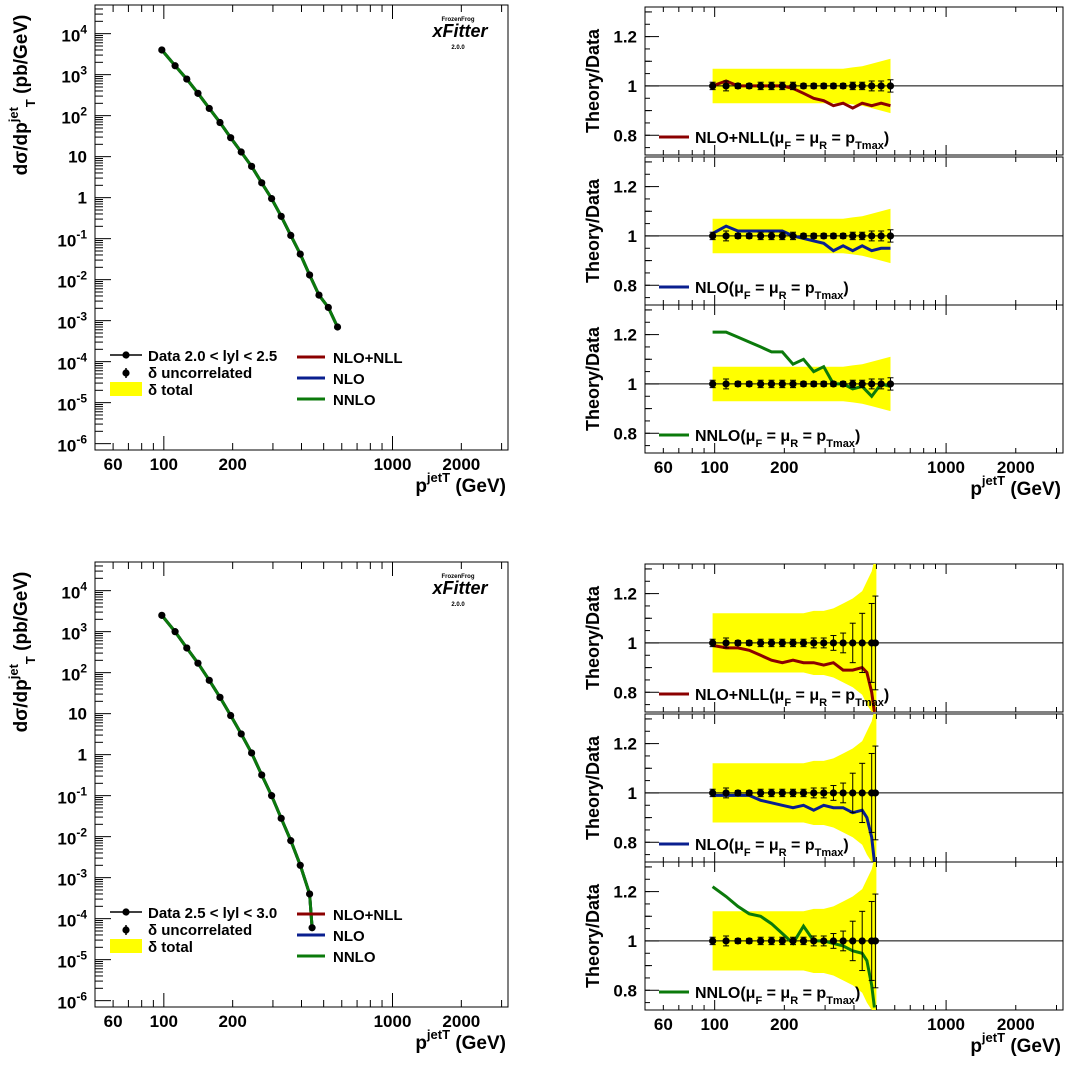 This screenshot has height=1066, width=1066. I want to click on legend-nlo_nll-label: NLO+NLL, so click(368, 915).